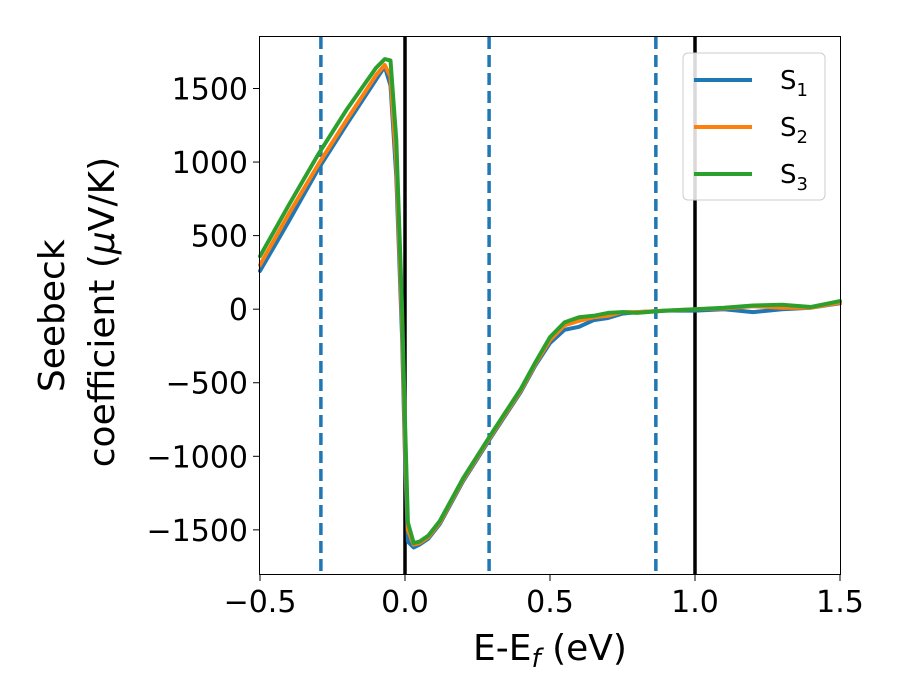 Image resolution: width=900 pixels, height=700 pixels. I want to click on legend-label-s2: S2, so click(794, 130).